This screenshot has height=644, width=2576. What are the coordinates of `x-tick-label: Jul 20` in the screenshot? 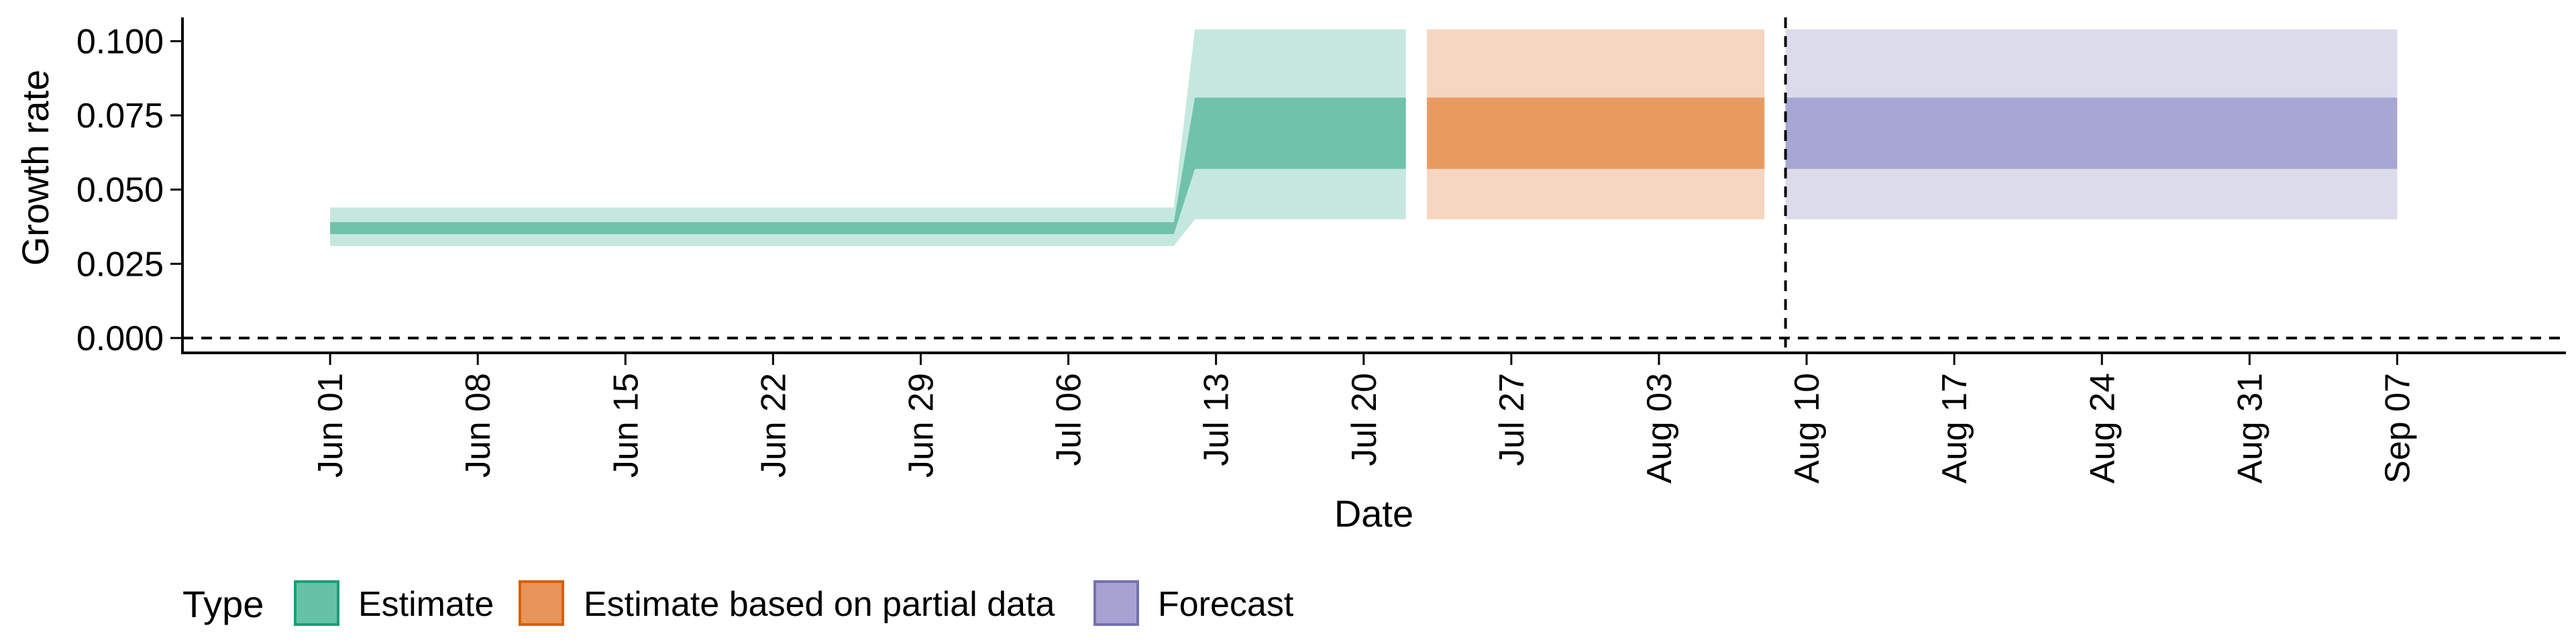 It's located at (1364, 419).